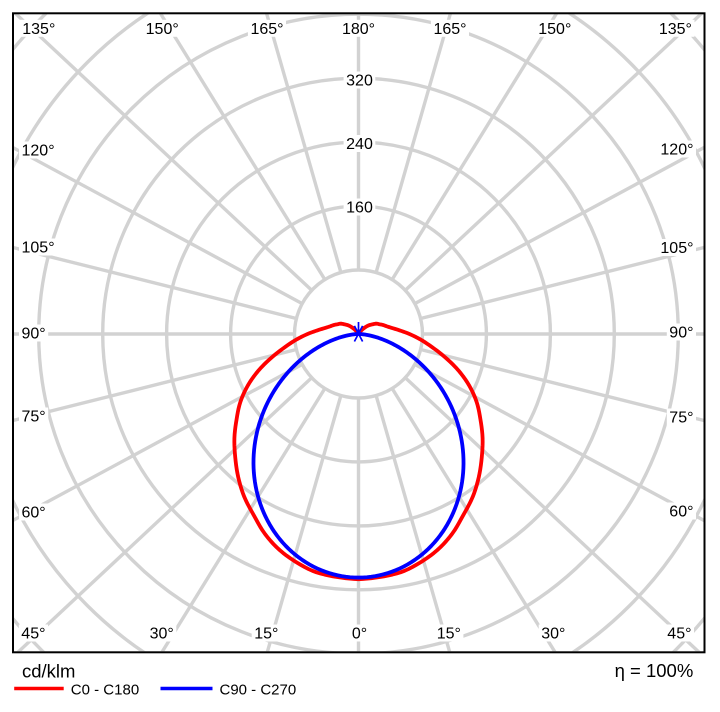 This screenshot has width=720, height=712. Describe the element at coordinates (359, 144) in the screenshot. I see `svg-text: 240` at that location.